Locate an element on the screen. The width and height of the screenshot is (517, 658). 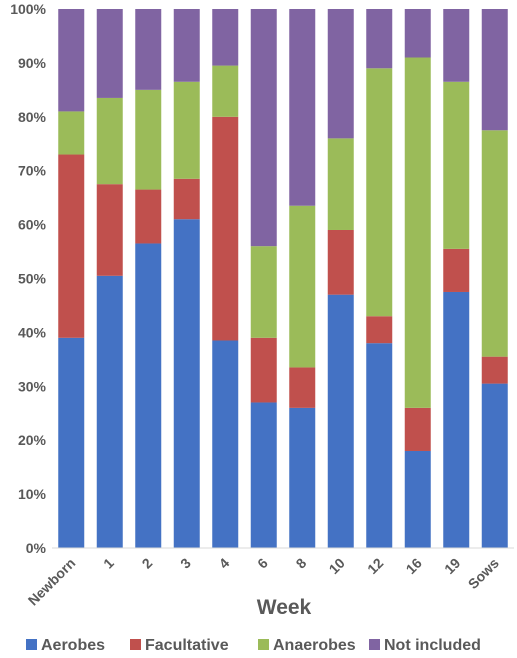
bar-anaerobes-sows is located at coordinates (494, 243).